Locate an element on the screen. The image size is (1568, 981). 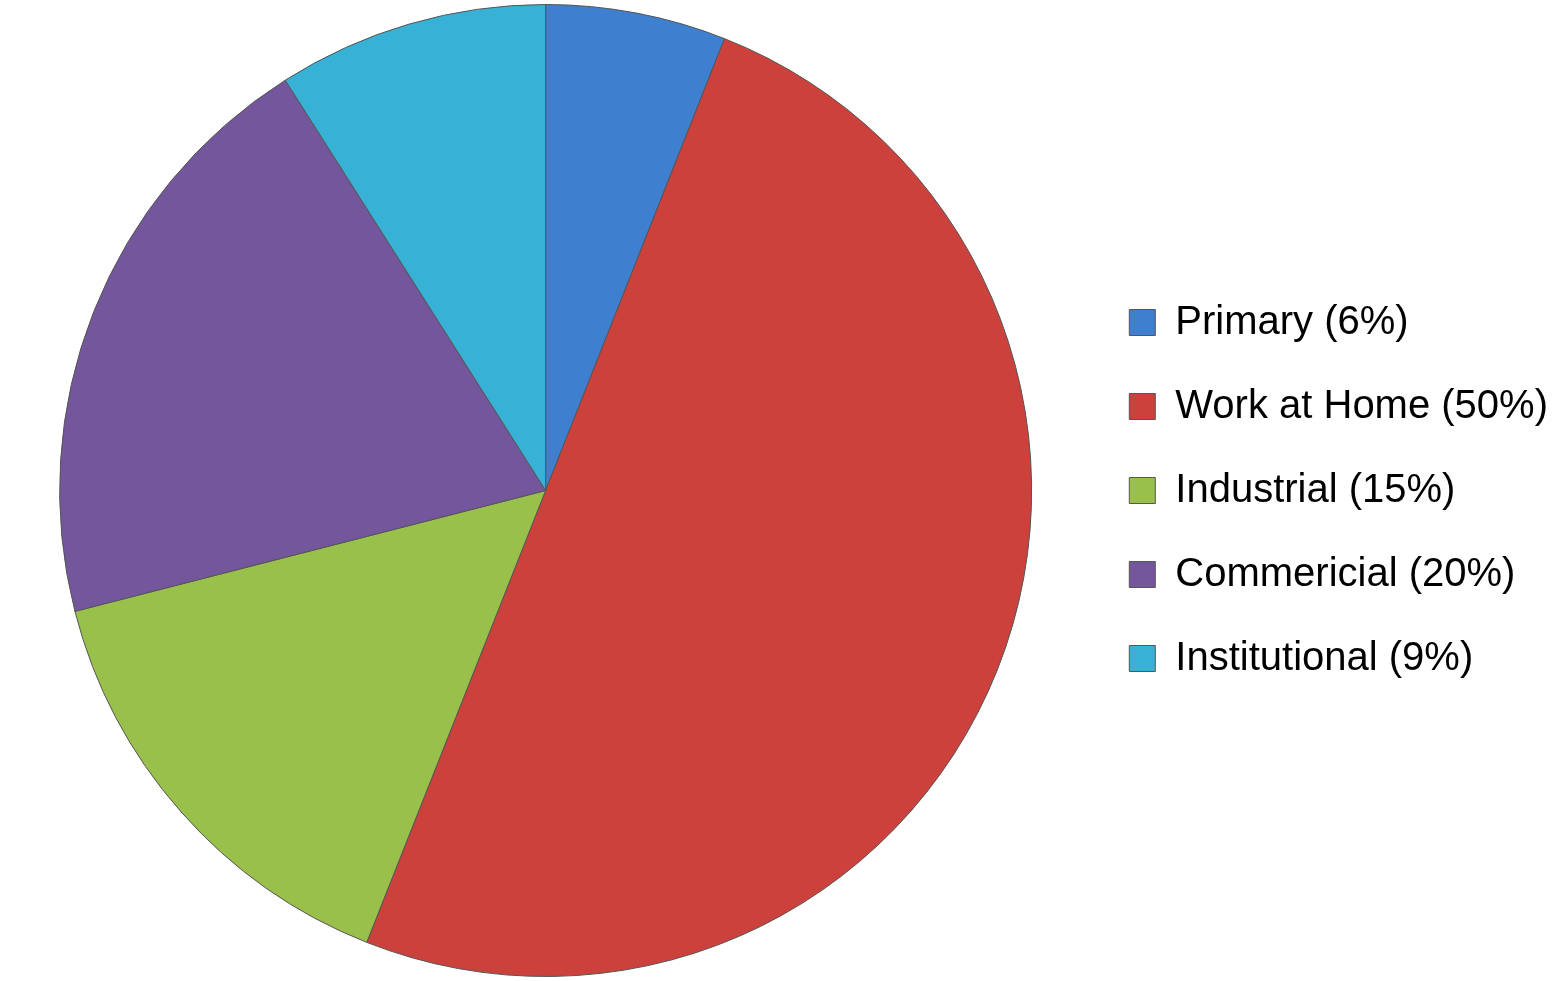
legend-label: Industrial (15%) is located at coordinates (1315, 487).